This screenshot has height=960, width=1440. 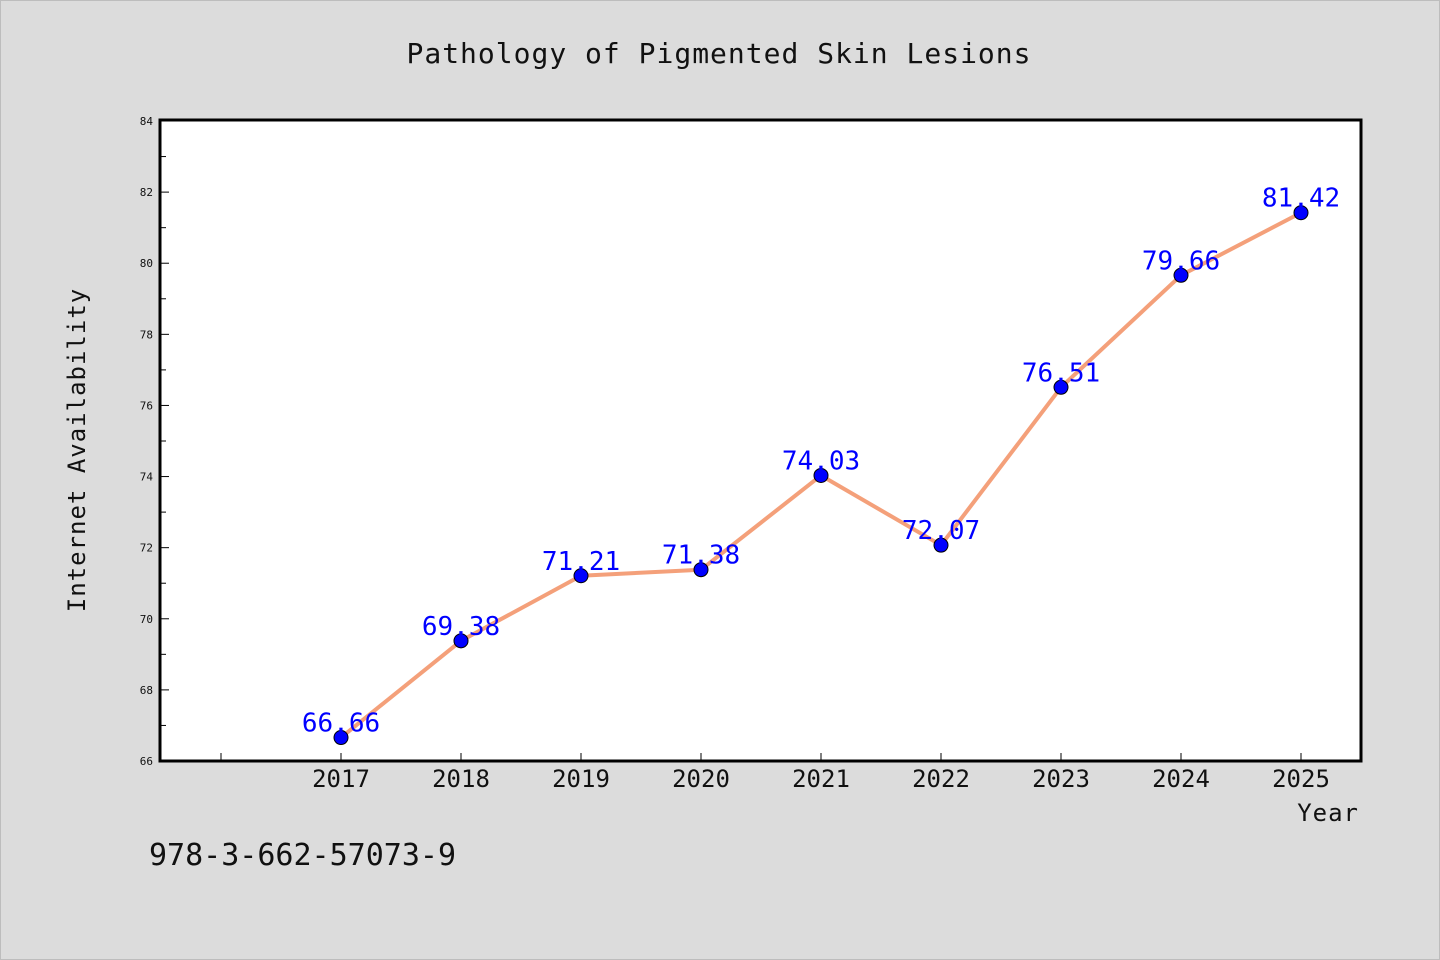 What do you see at coordinates (941, 531) in the screenshot?
I see `data-label: 72.07` at bounding box center [941, 531].